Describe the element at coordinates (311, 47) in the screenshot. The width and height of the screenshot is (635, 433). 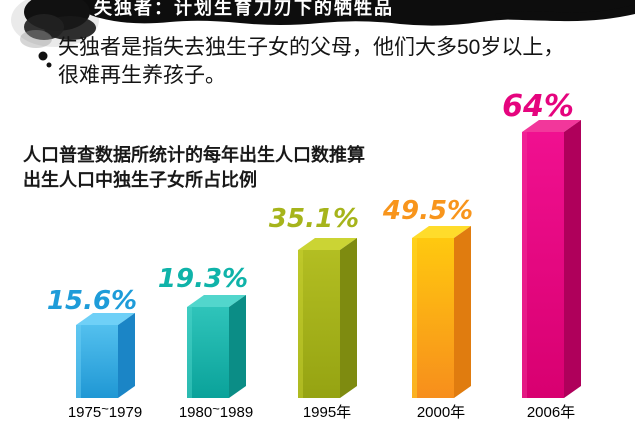
I see `intro-line-1: 失独者是指失去独生子女的父母，他们大多50岁以上，` at that location.